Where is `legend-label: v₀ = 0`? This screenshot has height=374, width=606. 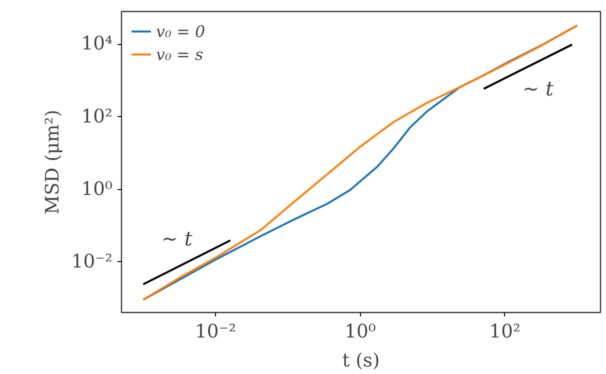
legend-label: v₀ = 0 is located at coordinates (181, 31).